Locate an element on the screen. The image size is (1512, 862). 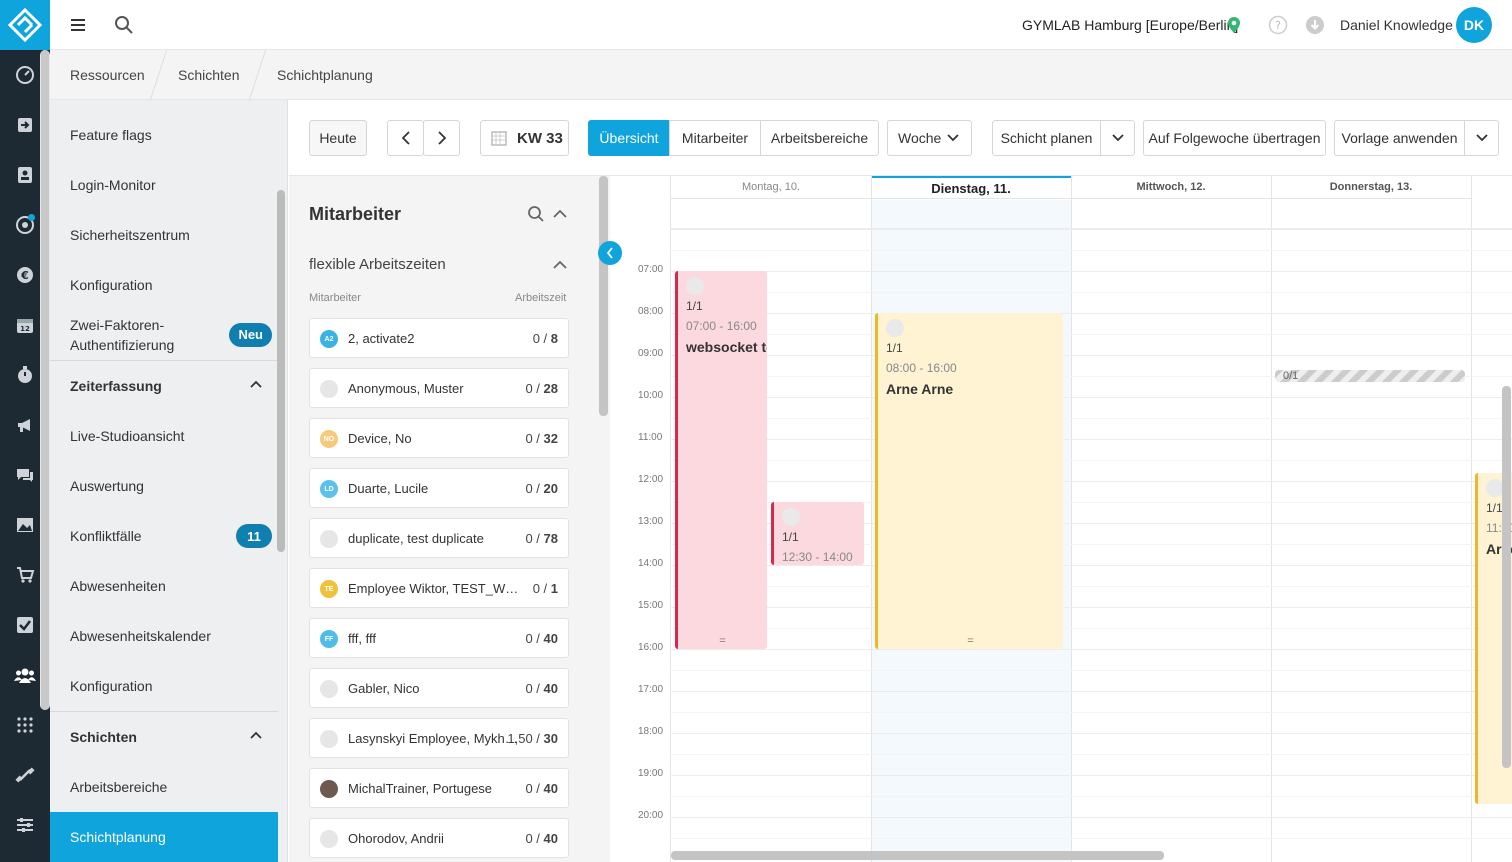
sidebar-item-absence-calendar: Abwesenheitskalender is located at coordinates (140, 636).